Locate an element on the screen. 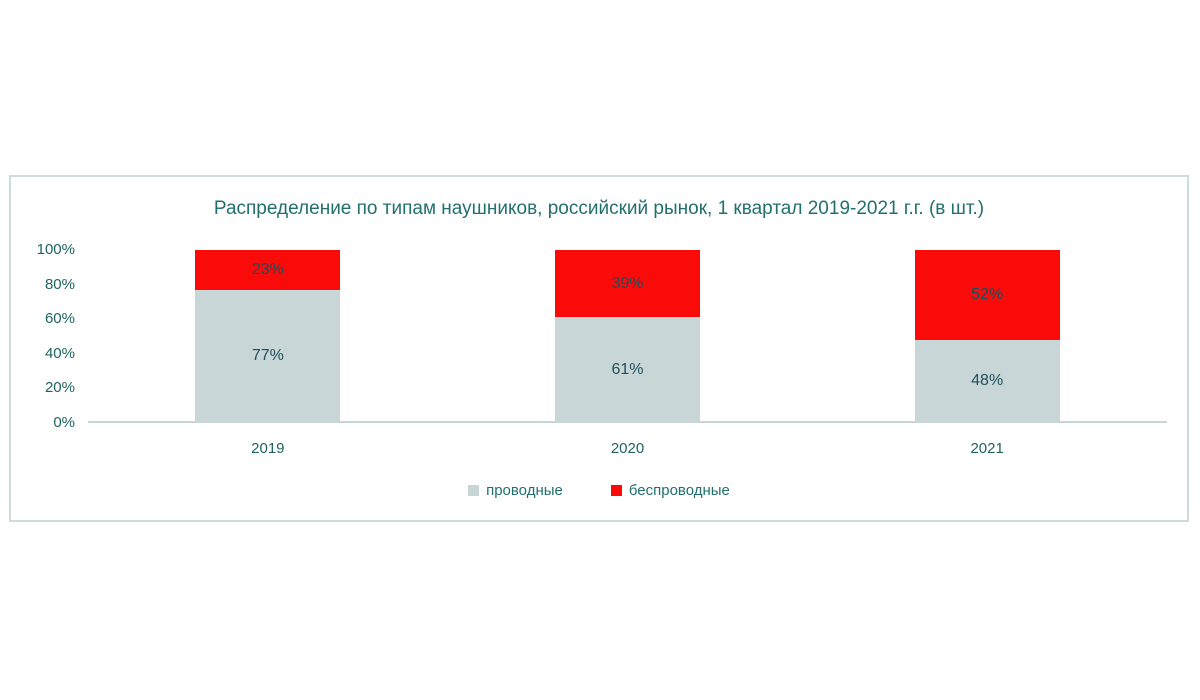 This screenshot has height=700, width=1200. bar-segment: 39% is located at coordinates (627, 284).